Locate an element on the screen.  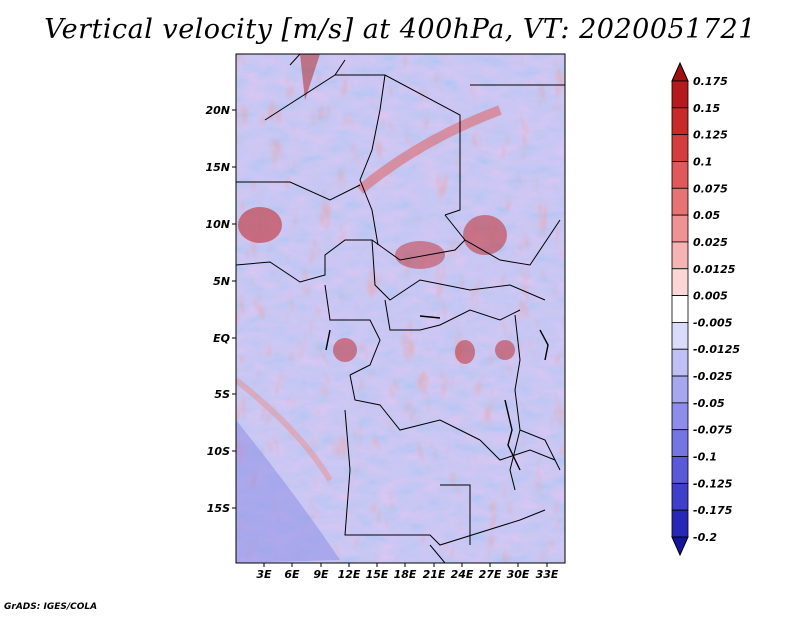
colorbar-label: -0.005 is located at coordinates (713, 322).